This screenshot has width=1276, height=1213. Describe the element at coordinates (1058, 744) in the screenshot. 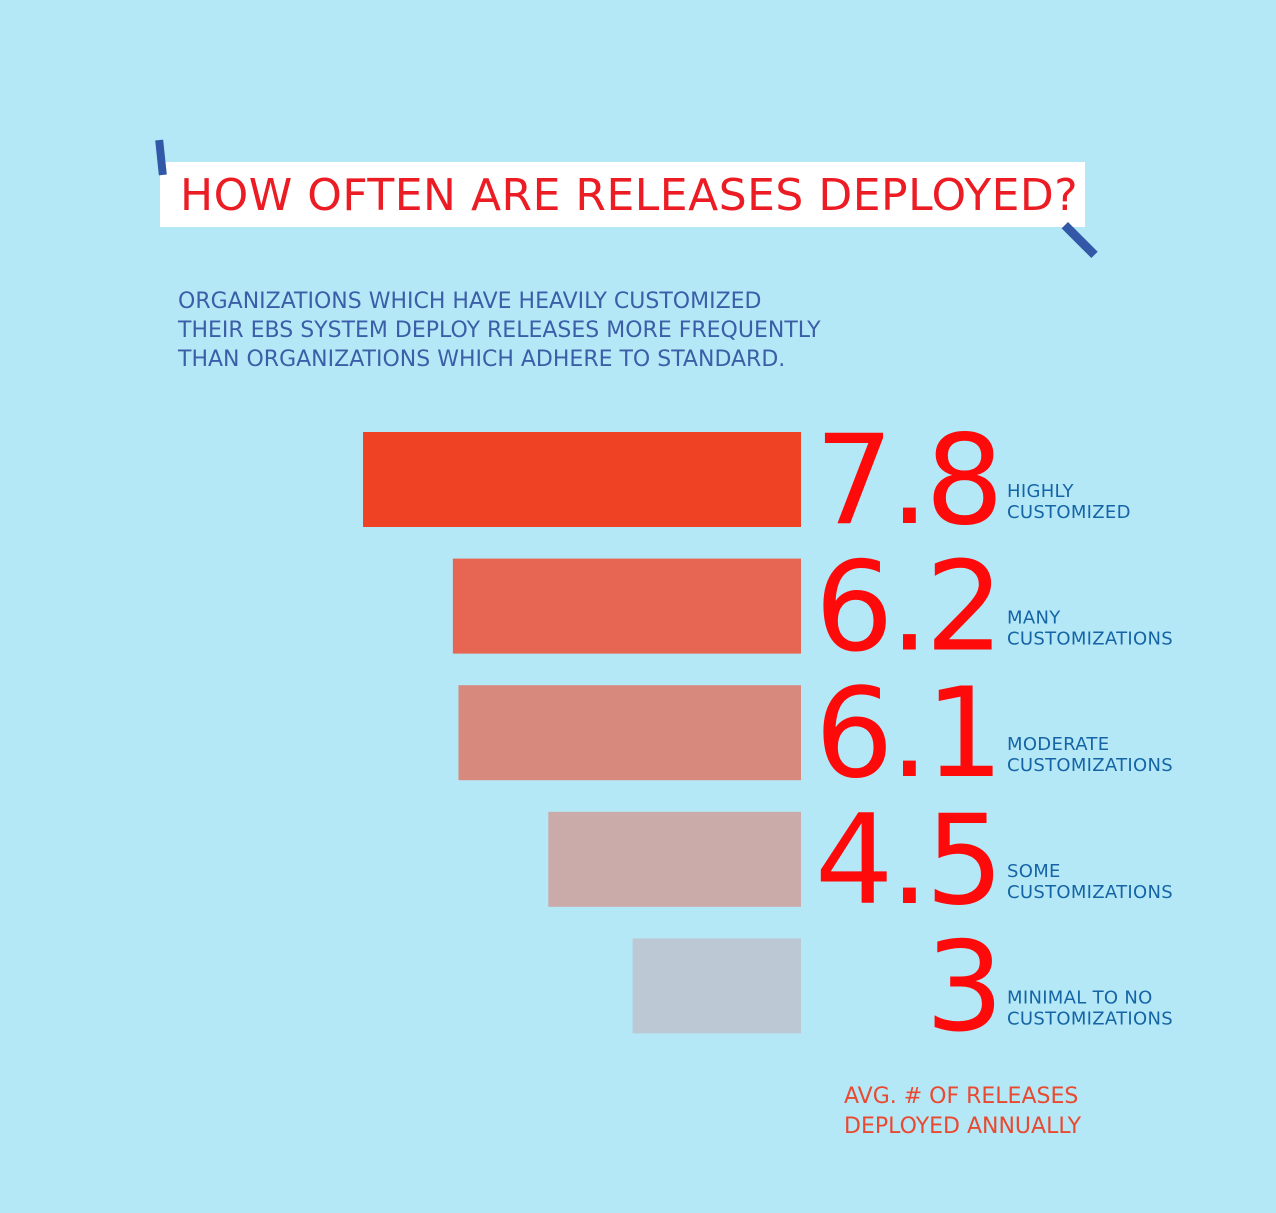

I see `category-label: MODERATE` at that location.